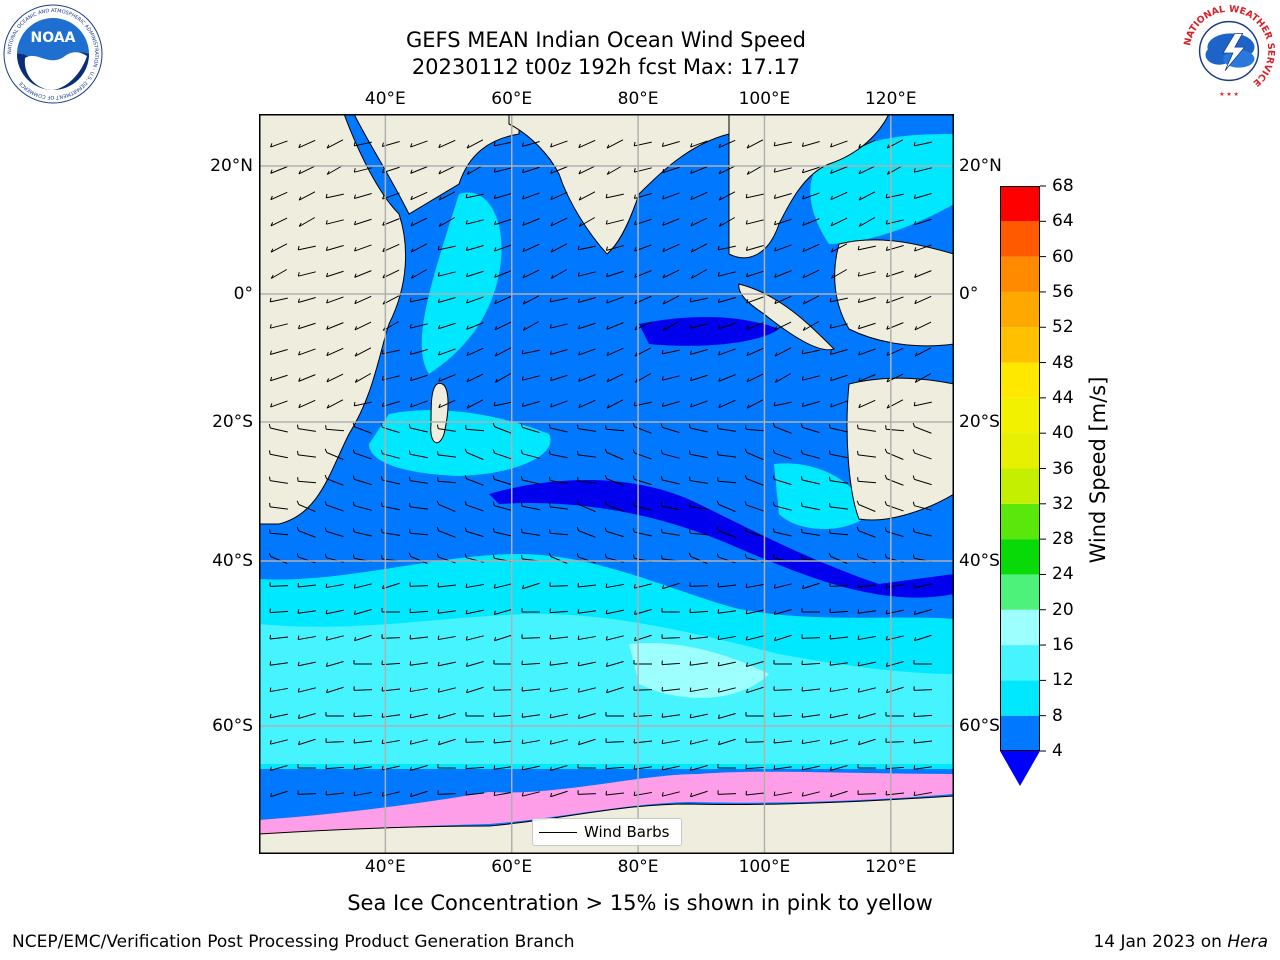  What do you see at coordinates (461, 283) in the screenshot?
I see `somali-jet-area` at bounding box center [461, 283].